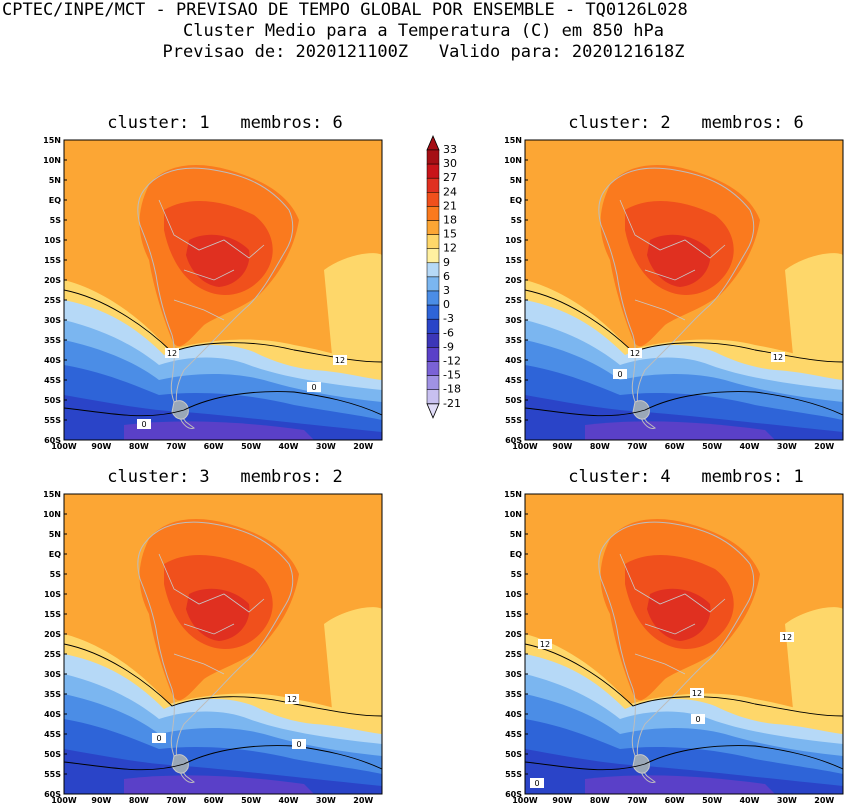  Describe the element at coordinates (452, 375) in the screenshot. I see `colorbar-label: -15` at that location.